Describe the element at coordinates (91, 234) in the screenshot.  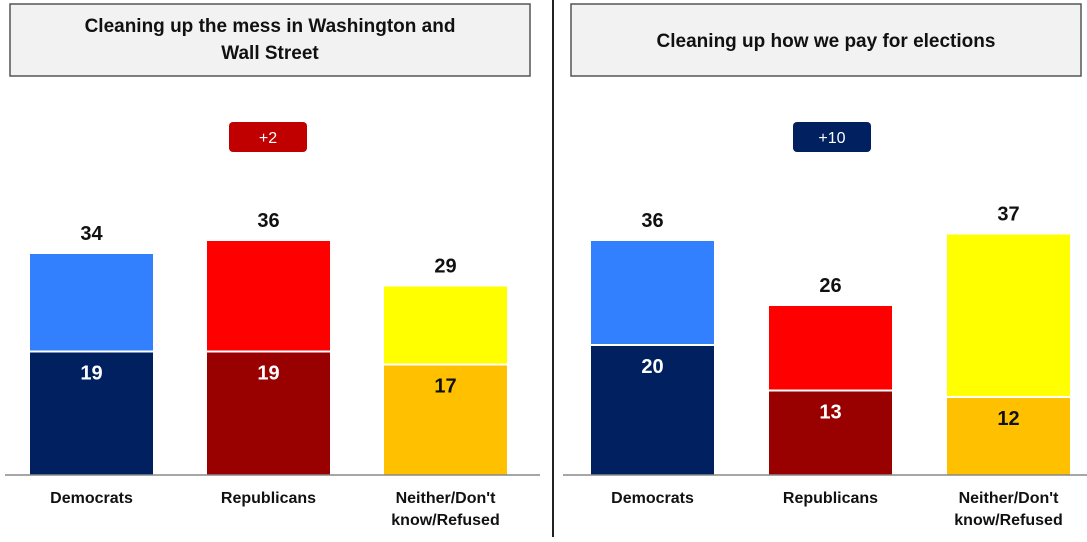
I see `data-label-total: 34` at that location.